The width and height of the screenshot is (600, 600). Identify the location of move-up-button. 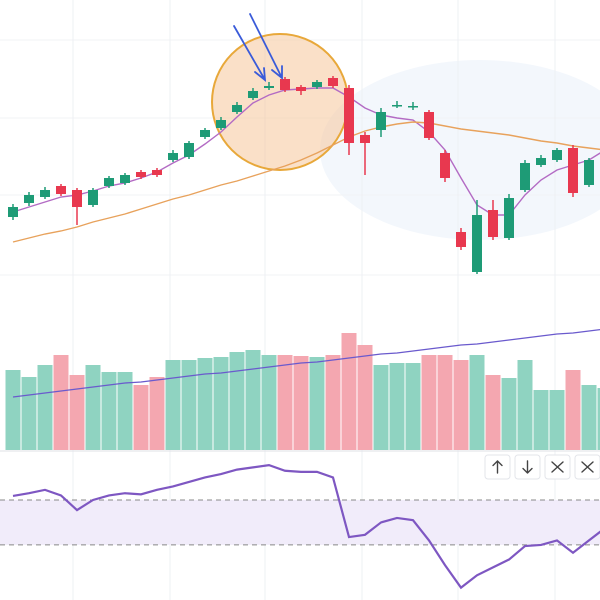
(497, 467).